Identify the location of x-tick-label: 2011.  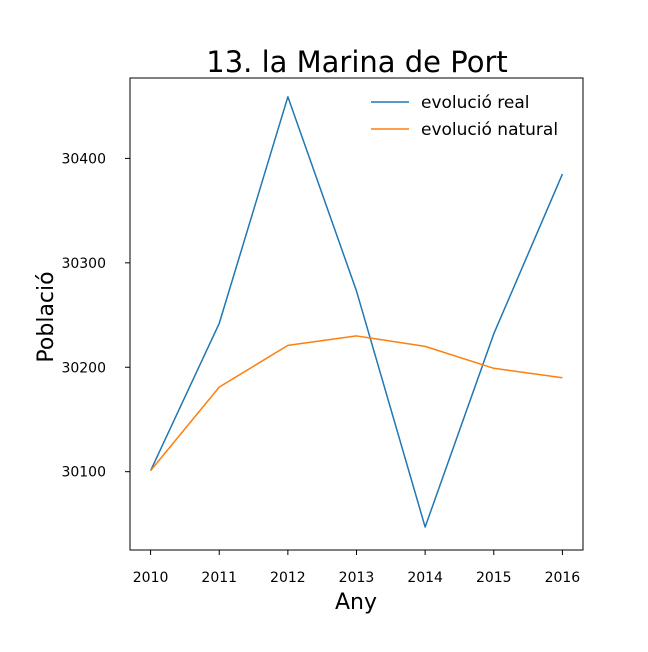
(219, 578).